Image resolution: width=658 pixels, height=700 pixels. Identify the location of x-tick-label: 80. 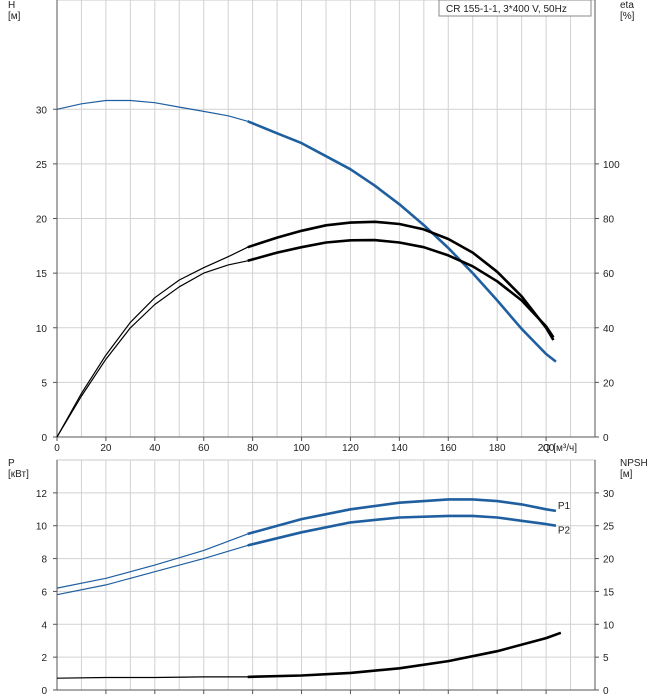
(253, 448).